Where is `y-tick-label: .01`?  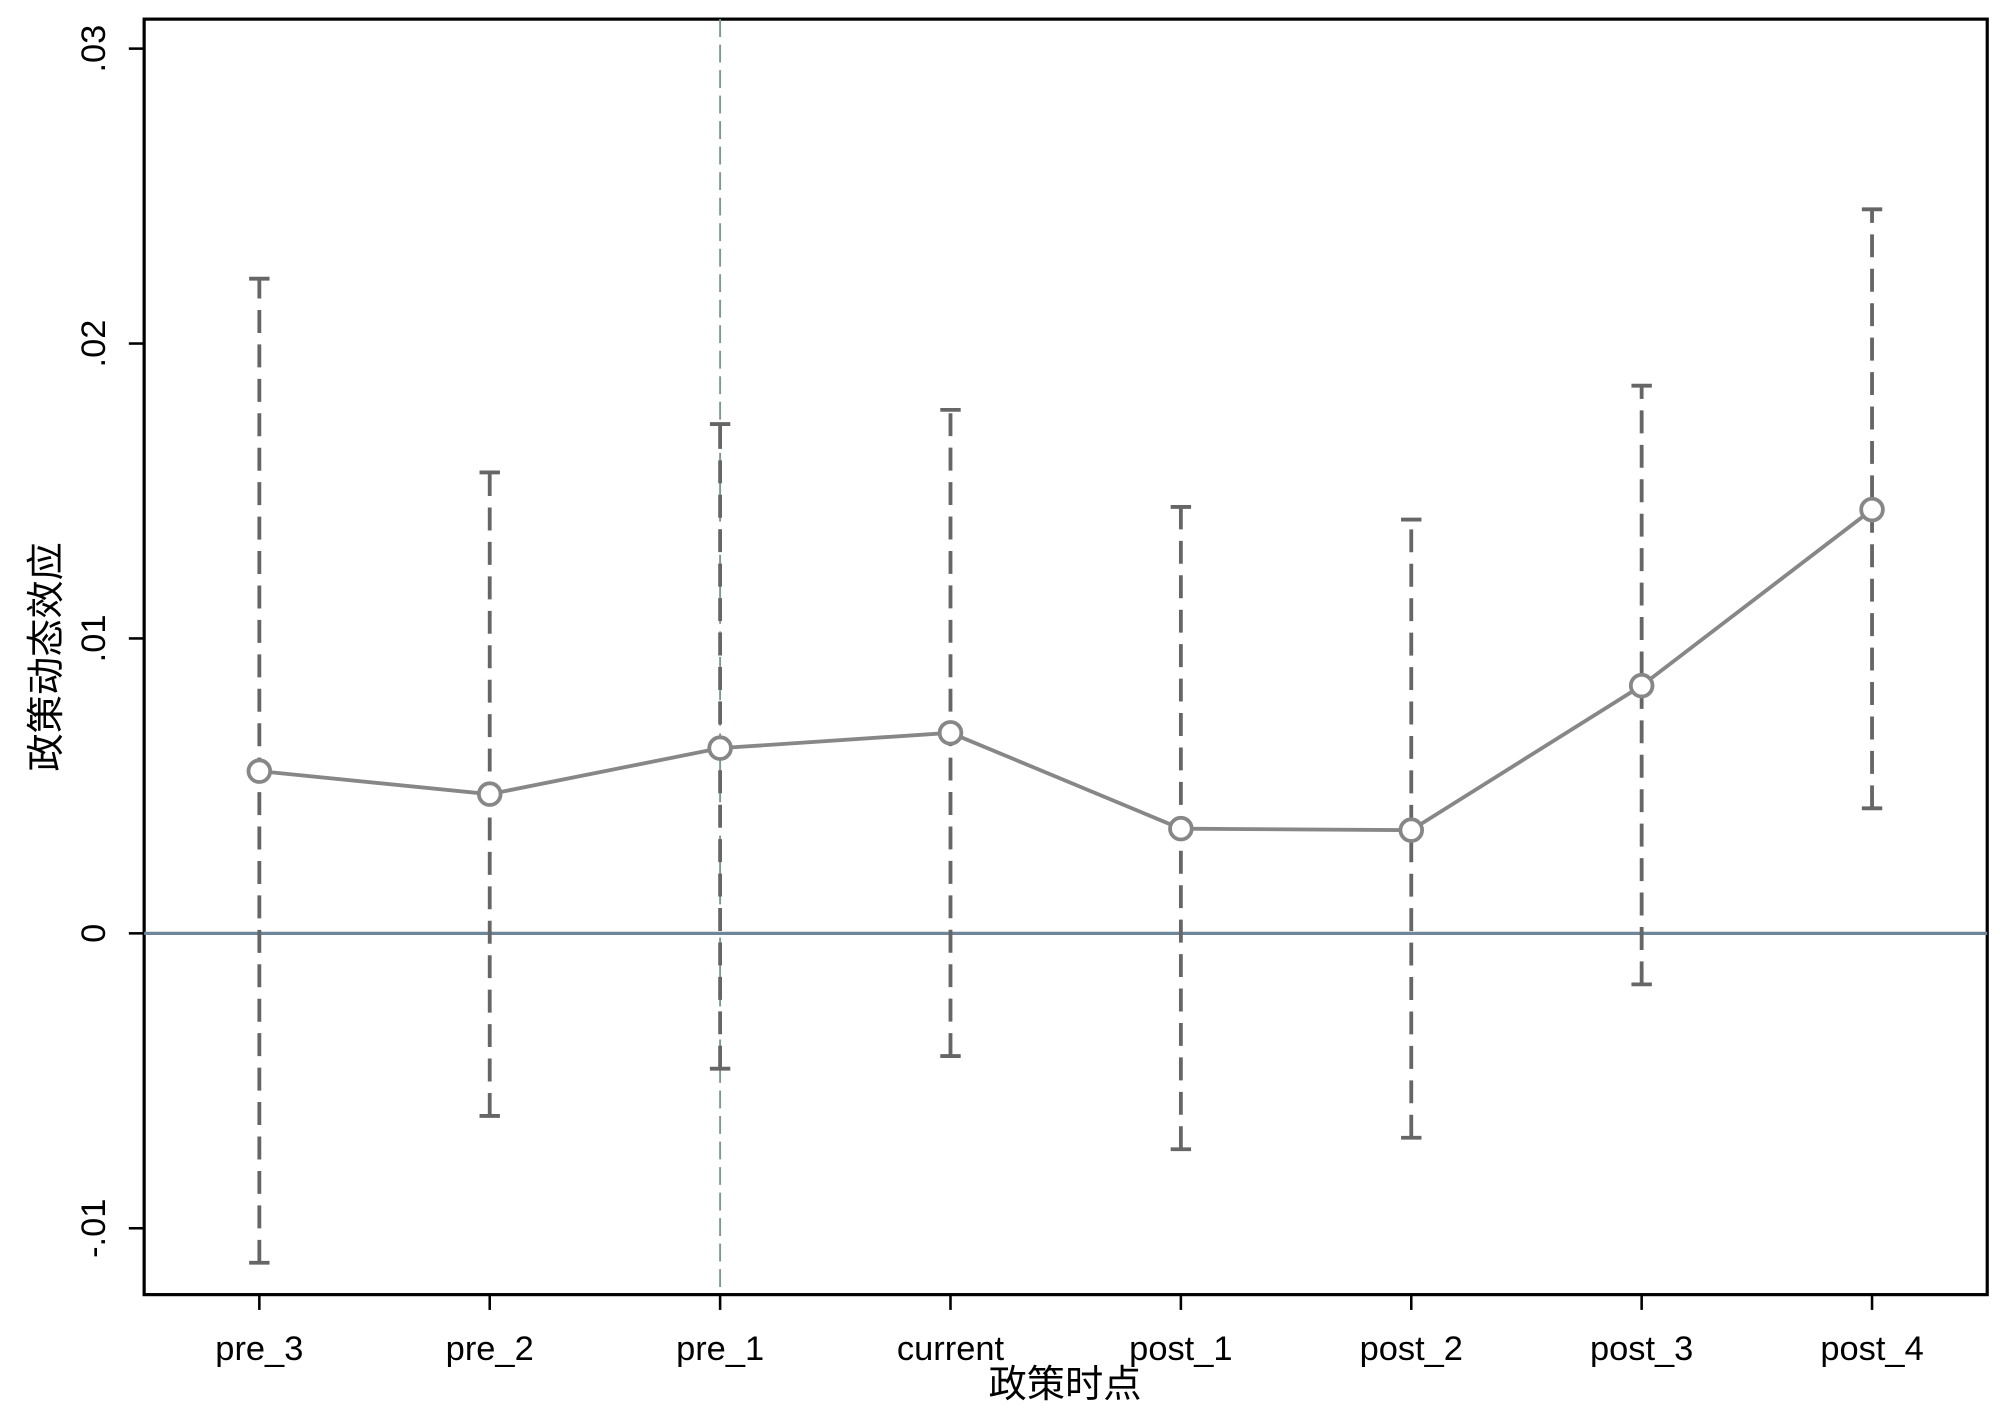 y-tick-label: .01 is located at coordinates (94, 639).